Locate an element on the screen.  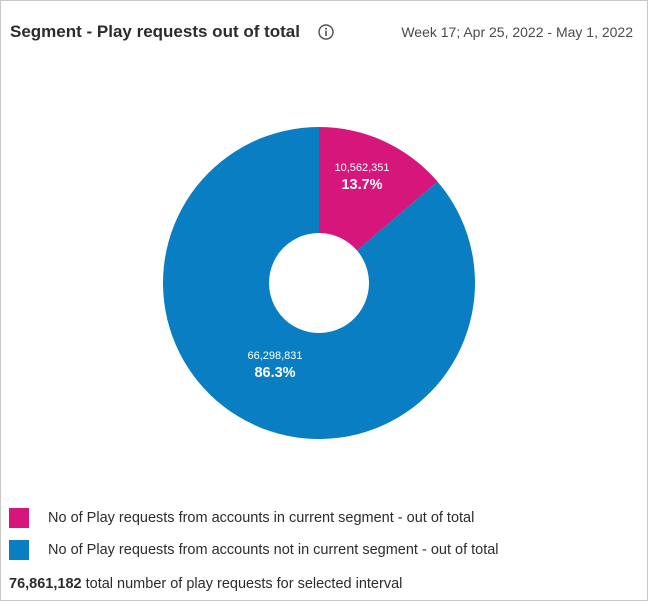
slice-percent-label: 13.7% is located at coordinates (361, 185).